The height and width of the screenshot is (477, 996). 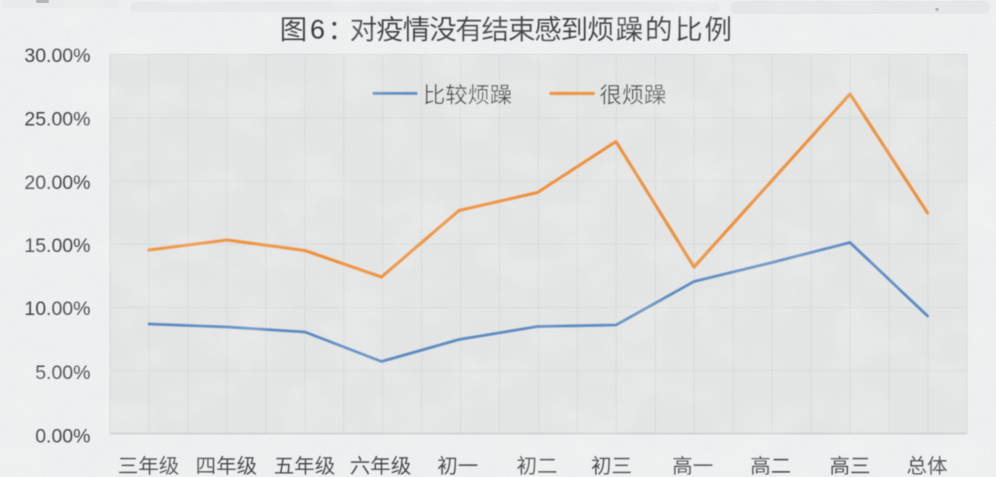 What do you see at coordinates (57, 56) in the screenshot?
I see `svg-text: 30.00%` at bounding box center [57, 56].